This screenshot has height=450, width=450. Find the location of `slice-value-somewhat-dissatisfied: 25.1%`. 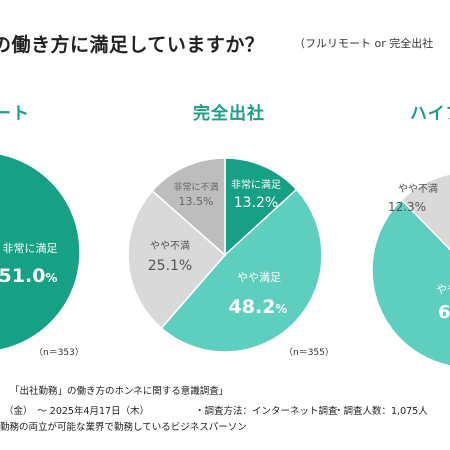

slice-value-somewhat-dissatisfied: 25.1% is located at coordinates (170, 266).